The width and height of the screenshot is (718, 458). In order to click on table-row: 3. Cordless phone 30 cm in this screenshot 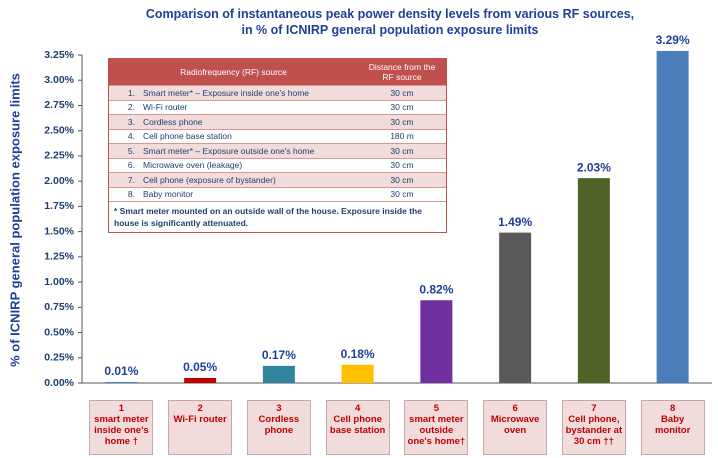, I will do `click(277, 121)`.